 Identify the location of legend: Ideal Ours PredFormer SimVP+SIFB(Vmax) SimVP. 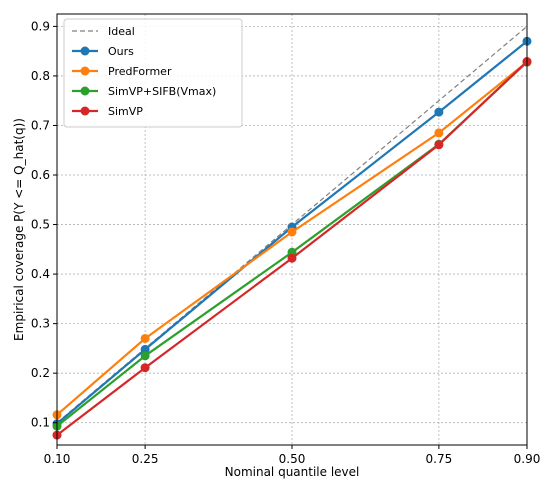
(153, 73).